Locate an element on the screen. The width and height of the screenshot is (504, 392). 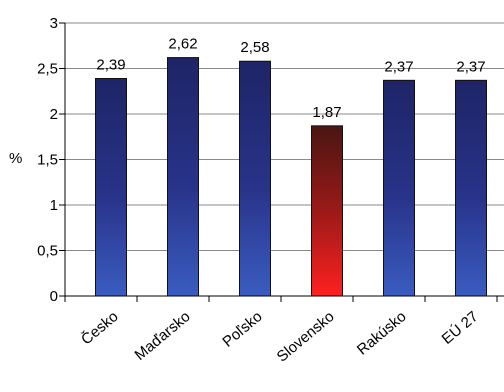
x-category-label: Rakúsko is located at coordinates (382, 333).